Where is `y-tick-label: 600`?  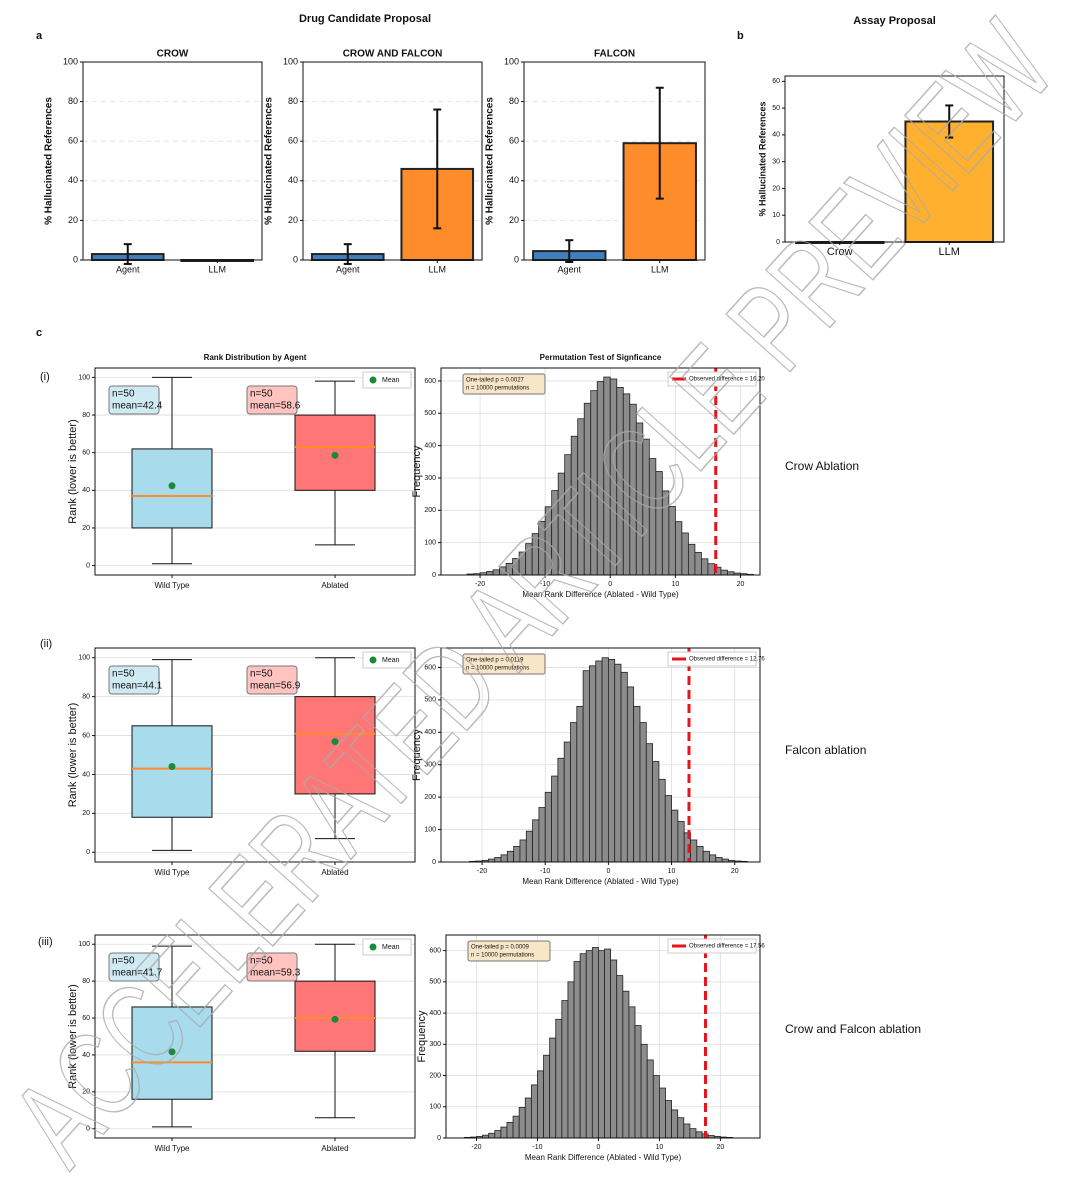 y-tick-label: 600 is located at coordinates (435, 950).